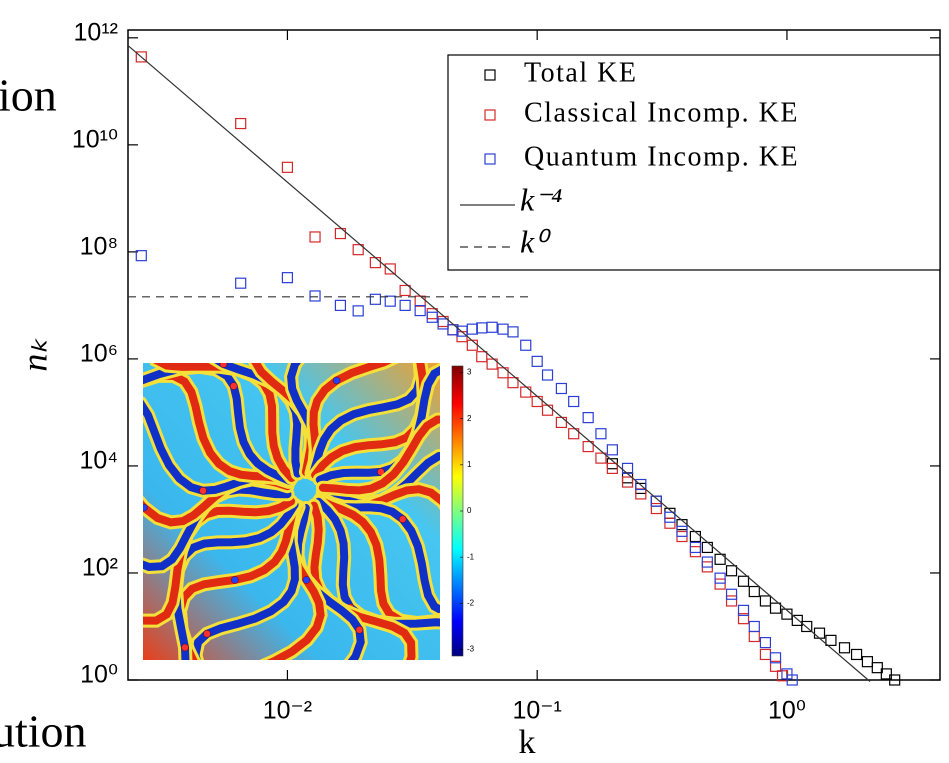  What do you see at coordinates (469, 372) in the screenshot?
I see `colorbar-tick-label: 3` at bounding box center [469, 372].